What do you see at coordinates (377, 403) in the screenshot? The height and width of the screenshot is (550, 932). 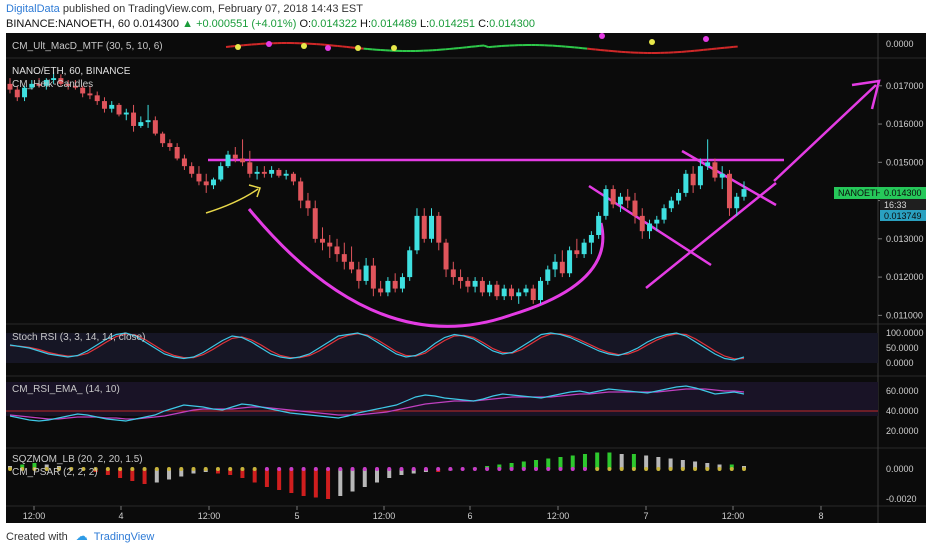 I see `rsi-line` at bounding box center [377, 403].